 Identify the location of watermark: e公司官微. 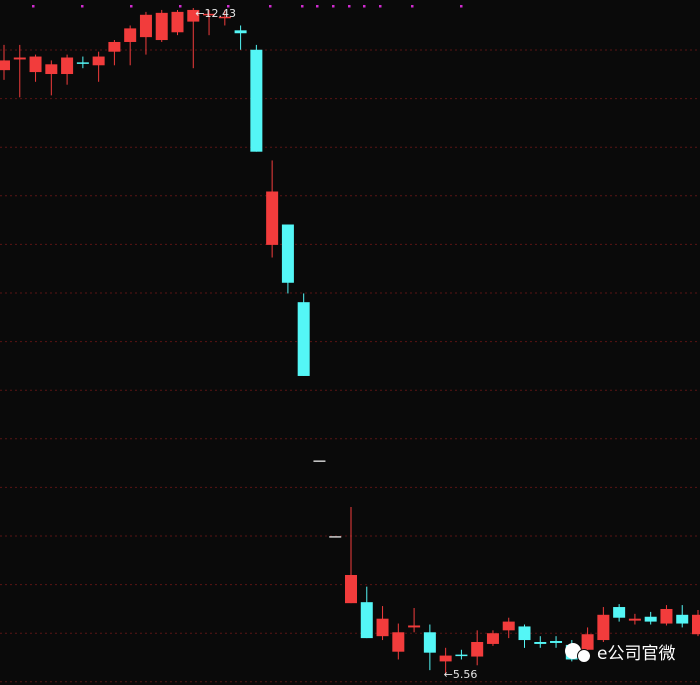
(620, 653).